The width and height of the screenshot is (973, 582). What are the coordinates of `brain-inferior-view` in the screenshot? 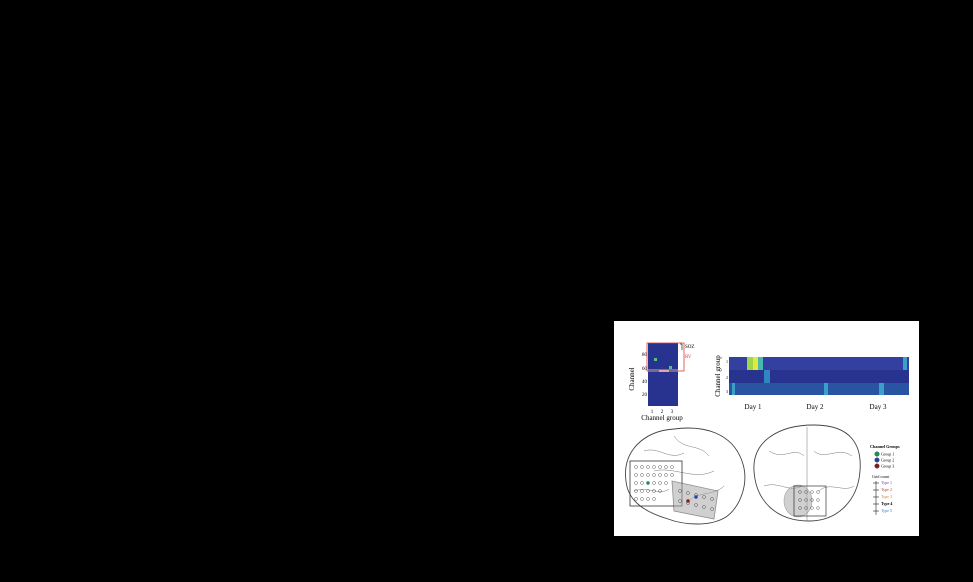 It's located at (807, 473).